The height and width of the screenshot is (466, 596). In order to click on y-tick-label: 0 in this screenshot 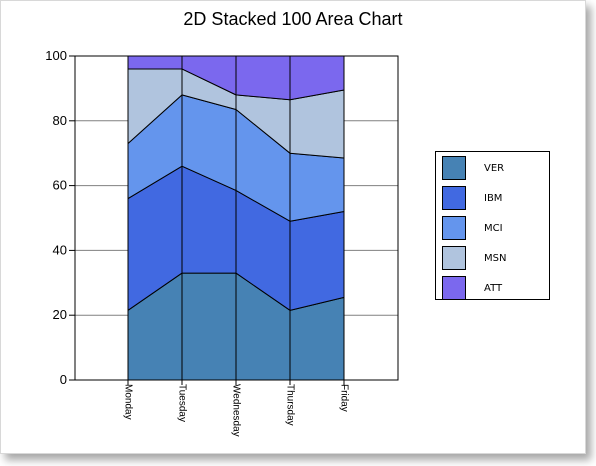, I will do `click(63, 379)`.